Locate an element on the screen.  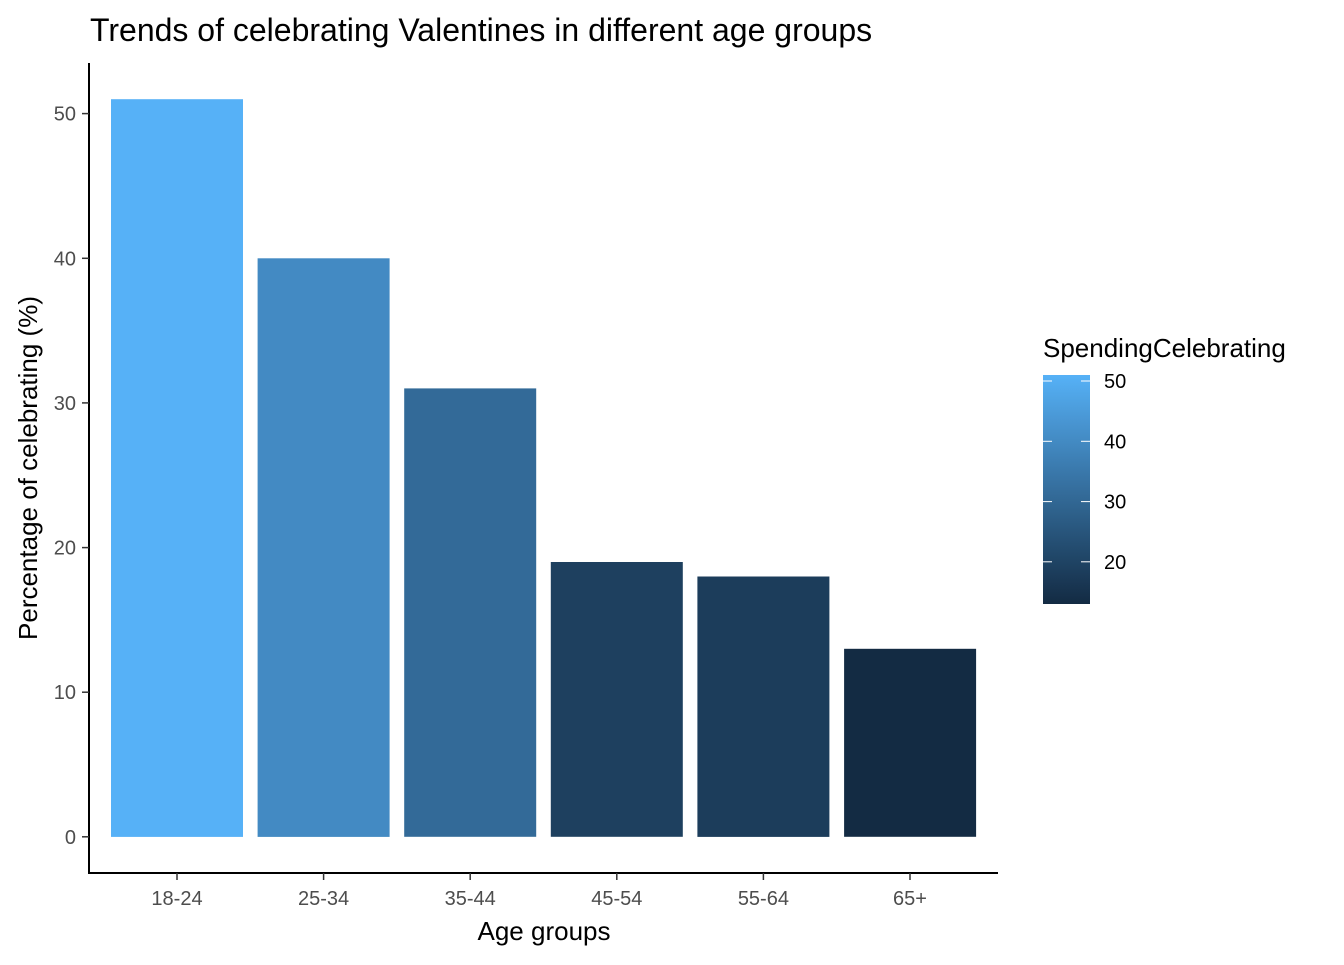
legend-tick-label: 20 is located at coordinates (1115, 563).